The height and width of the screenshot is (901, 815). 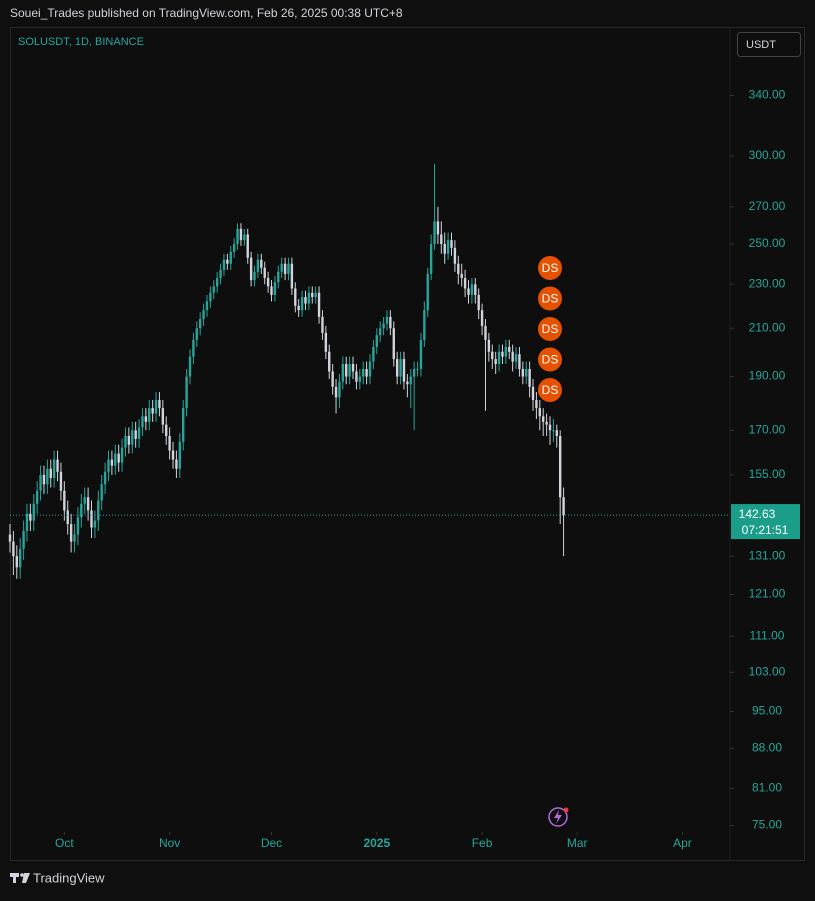 What do you see at coordinates (767, 243) in the screenshot?
I see `y-tick-label: 250.00` at bounding box center [767, 243].